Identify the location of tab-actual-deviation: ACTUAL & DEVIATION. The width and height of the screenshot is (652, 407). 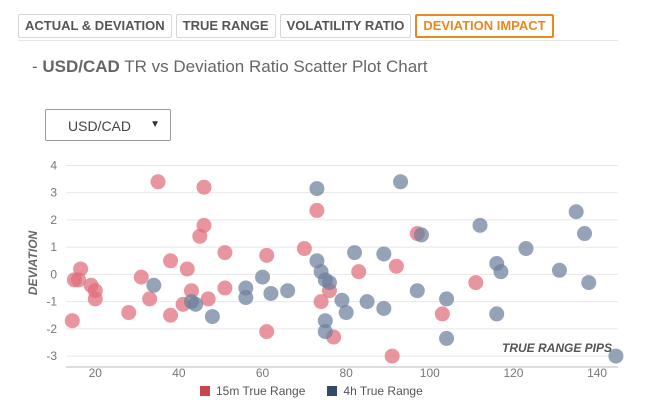
(95, 26).